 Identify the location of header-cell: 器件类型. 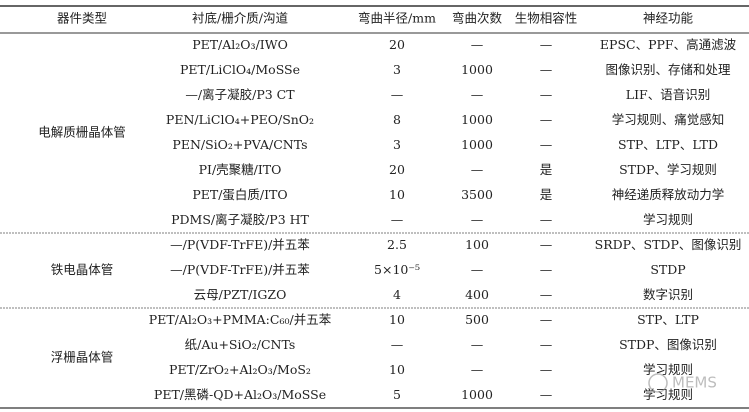
(82, 18).